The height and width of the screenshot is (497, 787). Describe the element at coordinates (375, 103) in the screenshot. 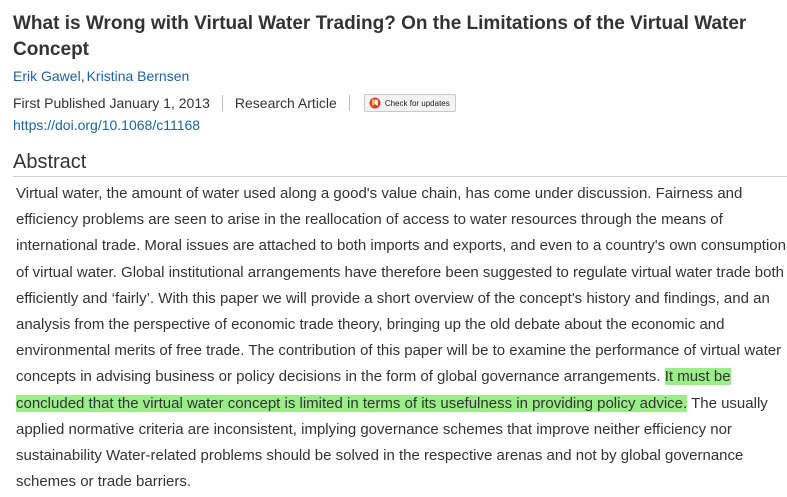

I see `crossmark-icon` at that location.